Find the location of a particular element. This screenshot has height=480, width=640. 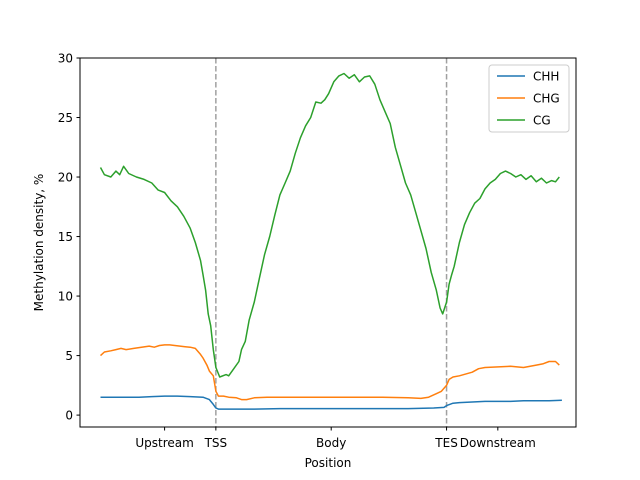

legend-label-cg: CG is located at coordinates (542, 121).